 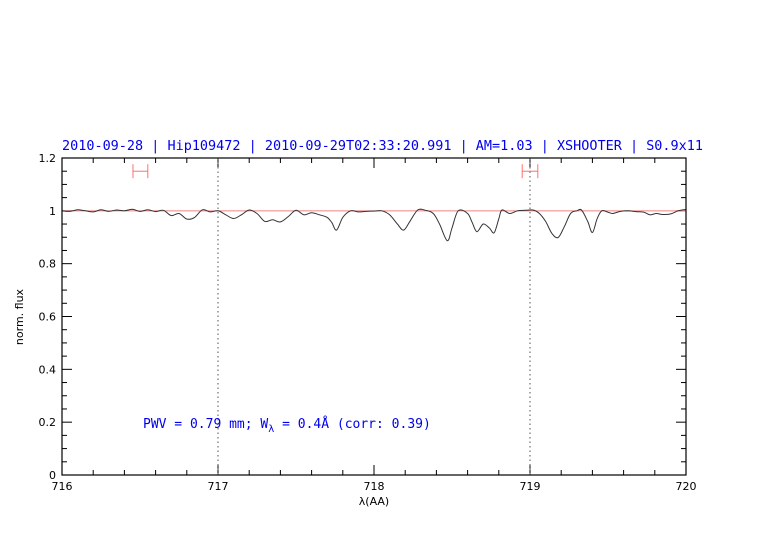 What do you see at coordinates (48, 422) in the screenshot?
I see `y-tick-label: 0.2` at bounding box center [48, 422].